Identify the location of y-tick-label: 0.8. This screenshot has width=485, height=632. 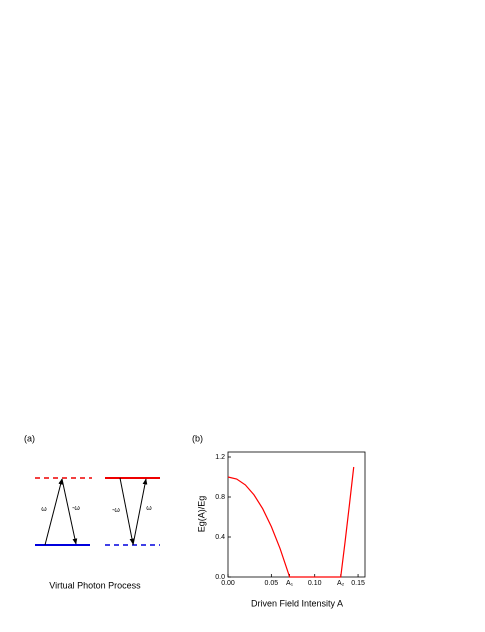
(220, 497).